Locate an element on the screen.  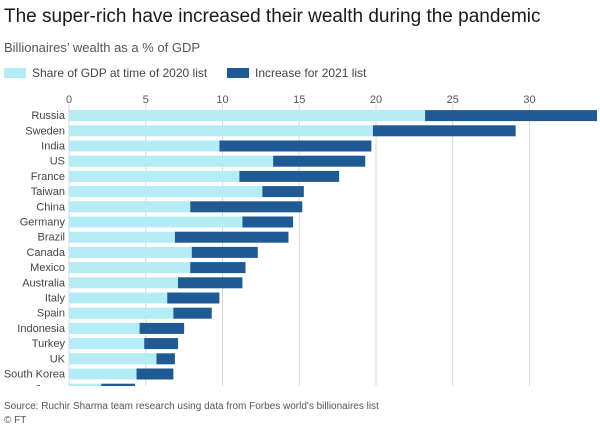
category-label: Brazil is located at coordinates (51, 238).